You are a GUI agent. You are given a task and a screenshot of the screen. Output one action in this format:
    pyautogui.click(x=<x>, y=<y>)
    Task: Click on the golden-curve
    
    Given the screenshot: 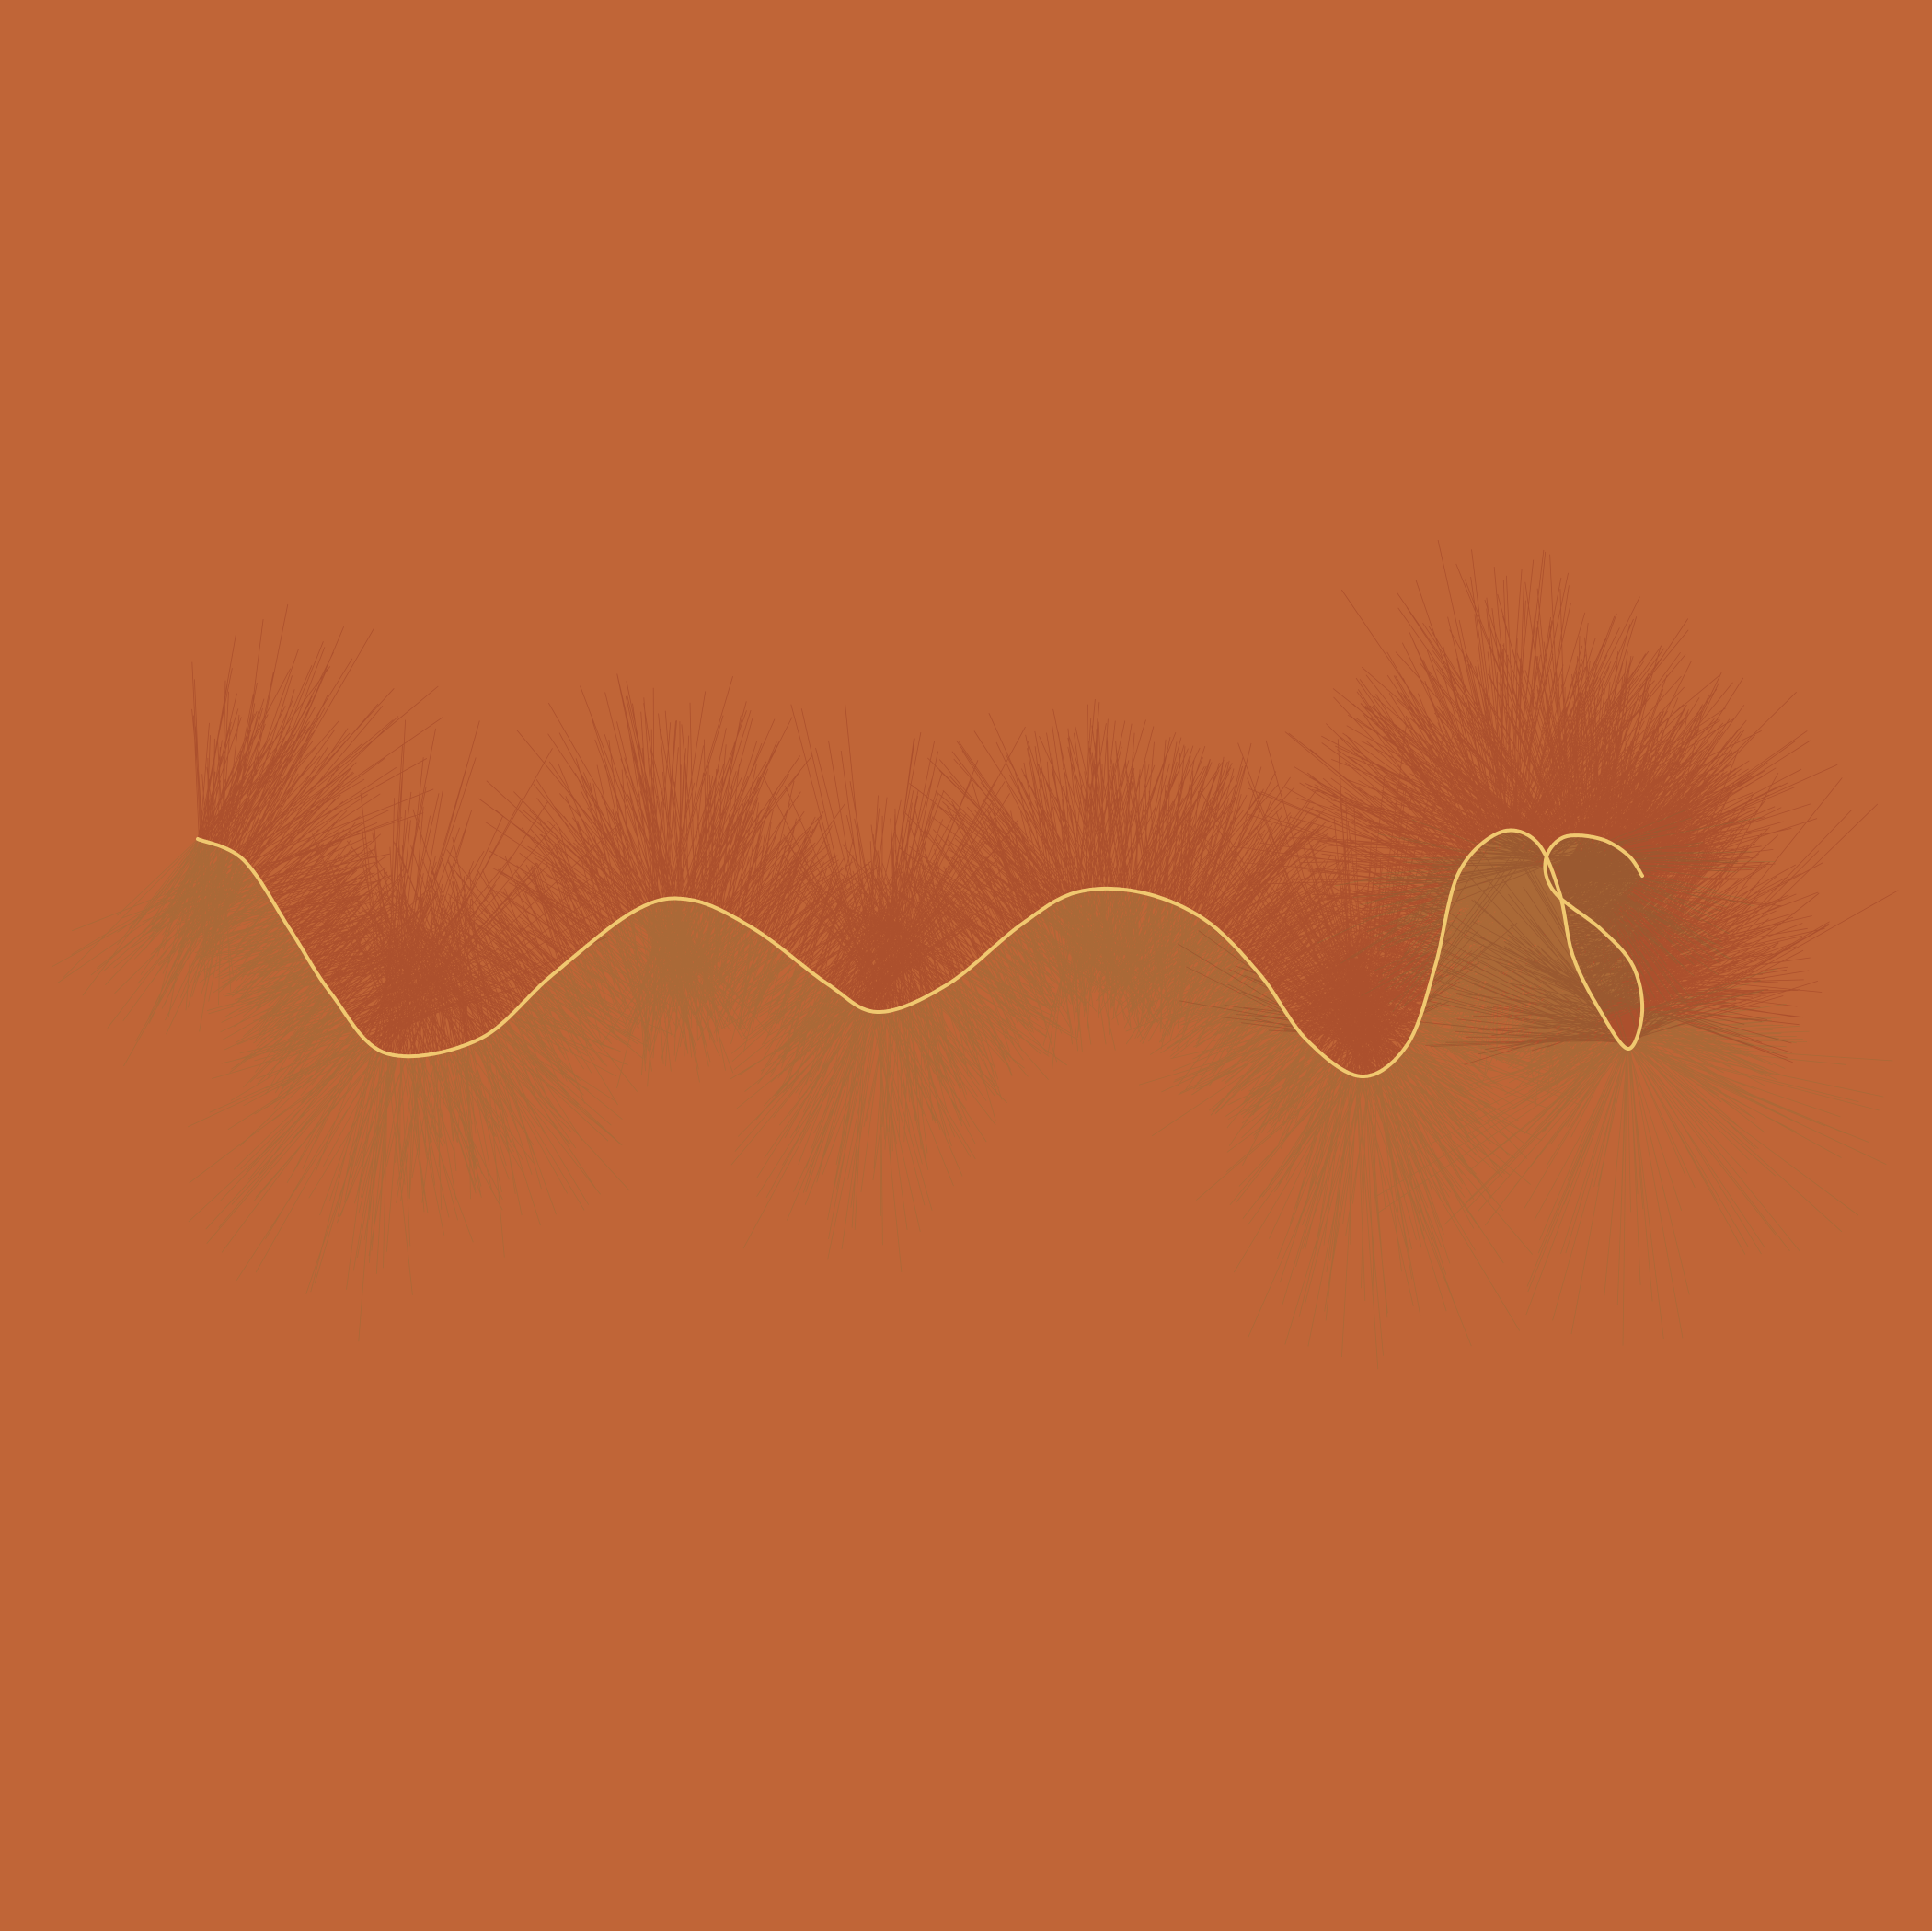 What is the action you would take?
    pyautogui.click(x=920, y=953)
    